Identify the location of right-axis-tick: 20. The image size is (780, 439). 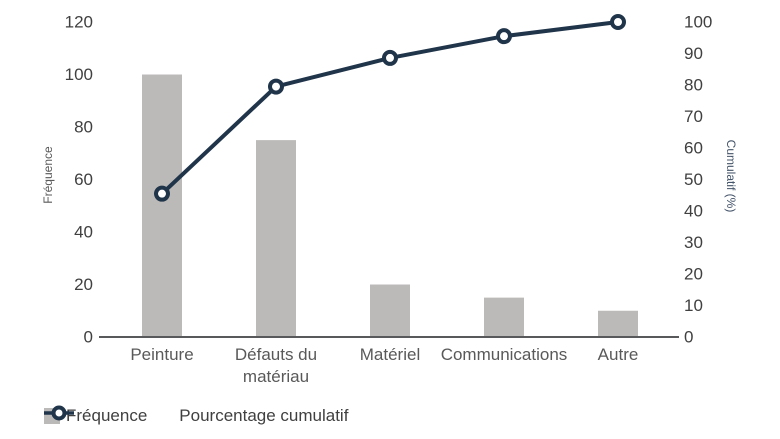
(693, 274).